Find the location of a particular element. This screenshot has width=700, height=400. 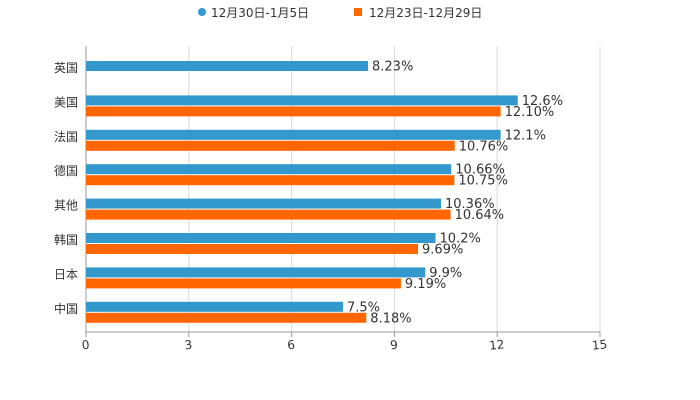

bar-中国-s1 is located at coordinates (214, 306).